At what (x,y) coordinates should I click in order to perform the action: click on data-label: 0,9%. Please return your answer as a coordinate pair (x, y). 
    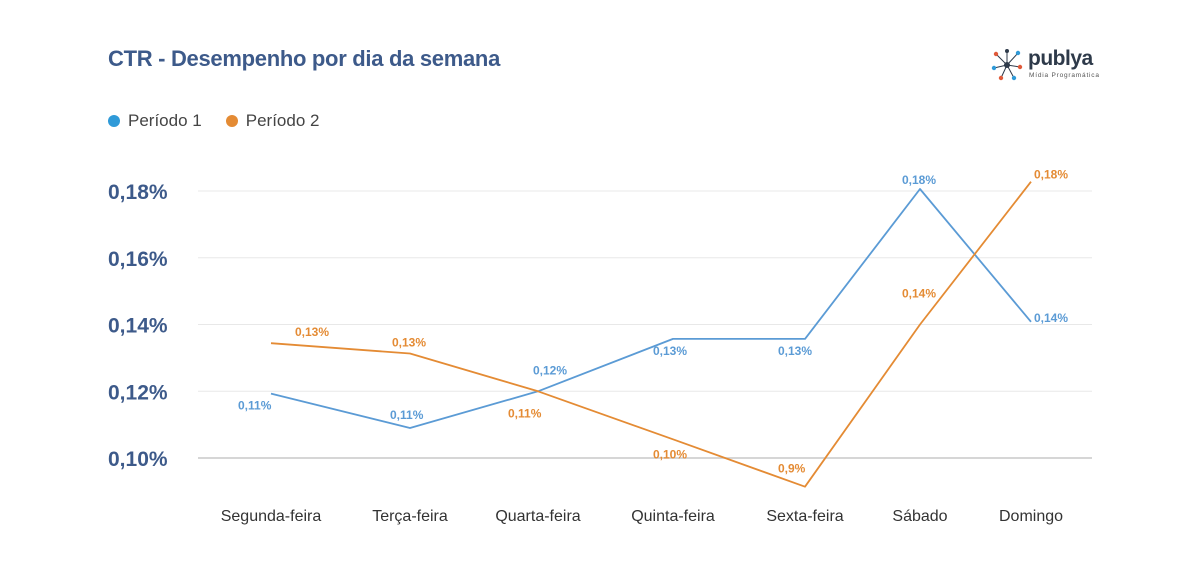
    Looking at the image, I should click on (792, 469).